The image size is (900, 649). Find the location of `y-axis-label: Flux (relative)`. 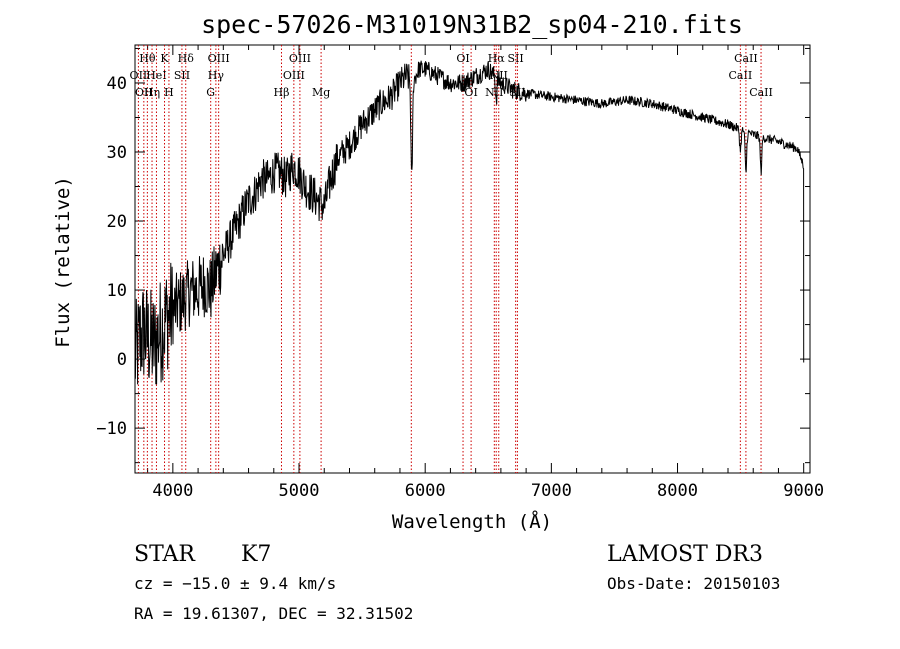

y-axis-label: Flux (relative) is located at coordinates (63, 262).